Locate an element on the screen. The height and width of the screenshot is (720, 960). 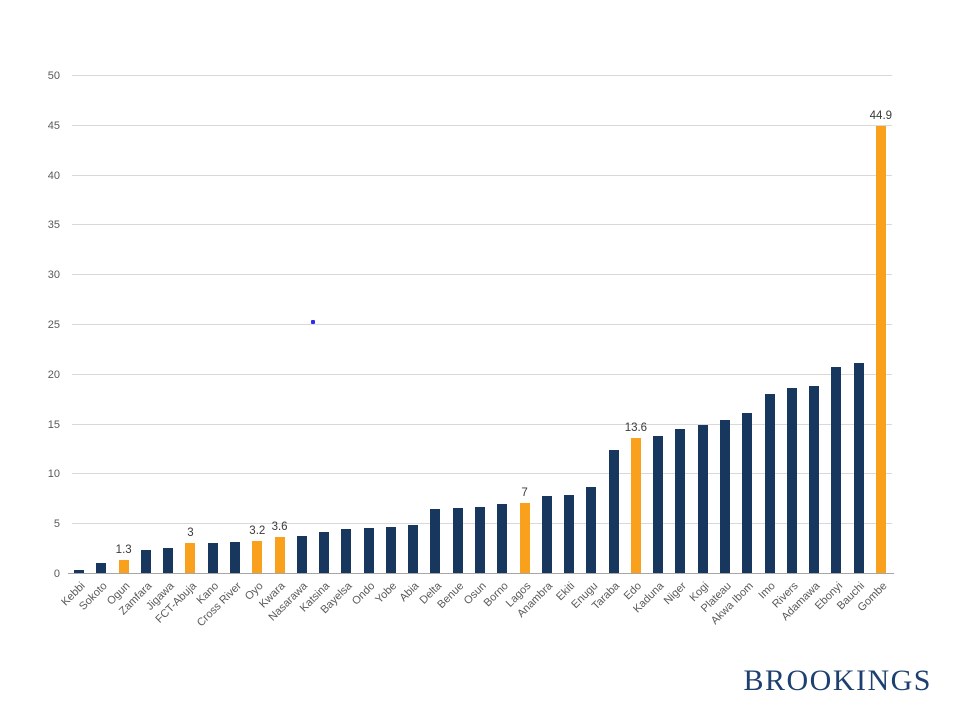
y-axis-tick-5: 5 is located at coordinates (56, 524).